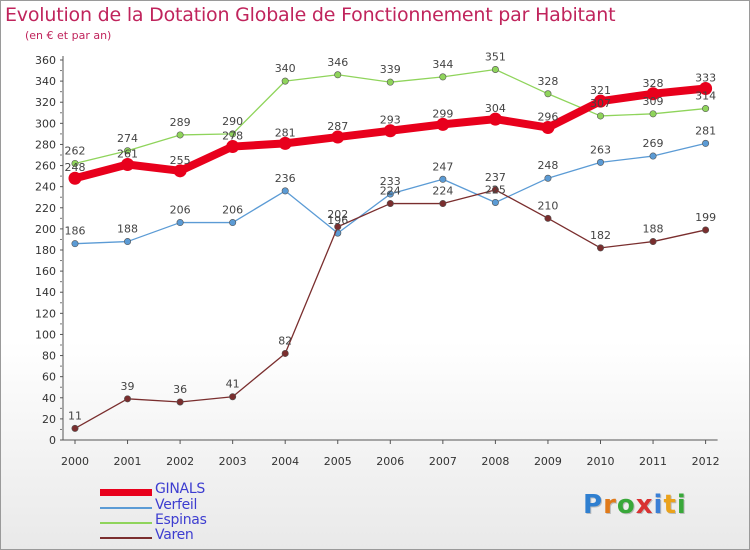  Describe the element at coordinates (127, 229) in the screenshot. I see `data-label-verfeil: 188` at that location.